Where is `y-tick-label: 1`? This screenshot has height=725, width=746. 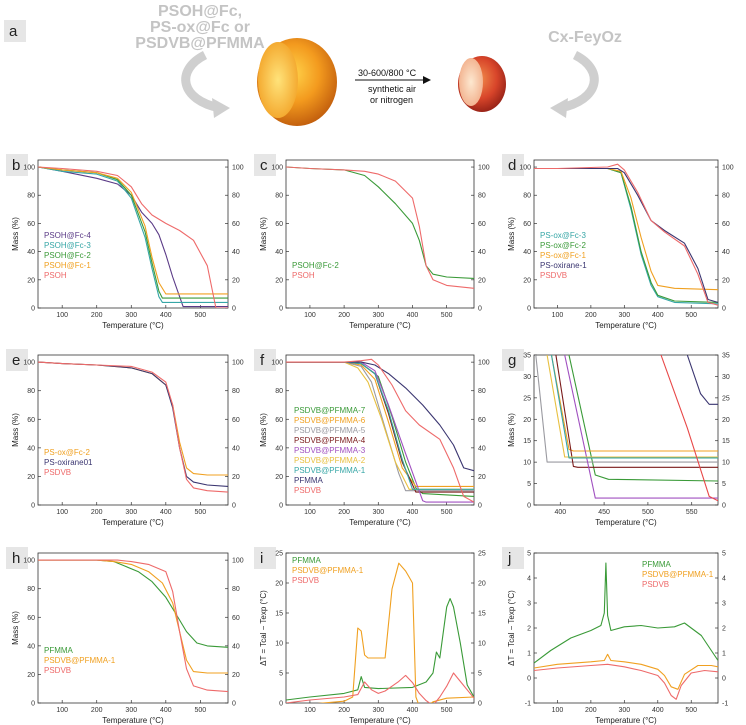 y-tick-label: 1 is located at coordinates (529, 654).